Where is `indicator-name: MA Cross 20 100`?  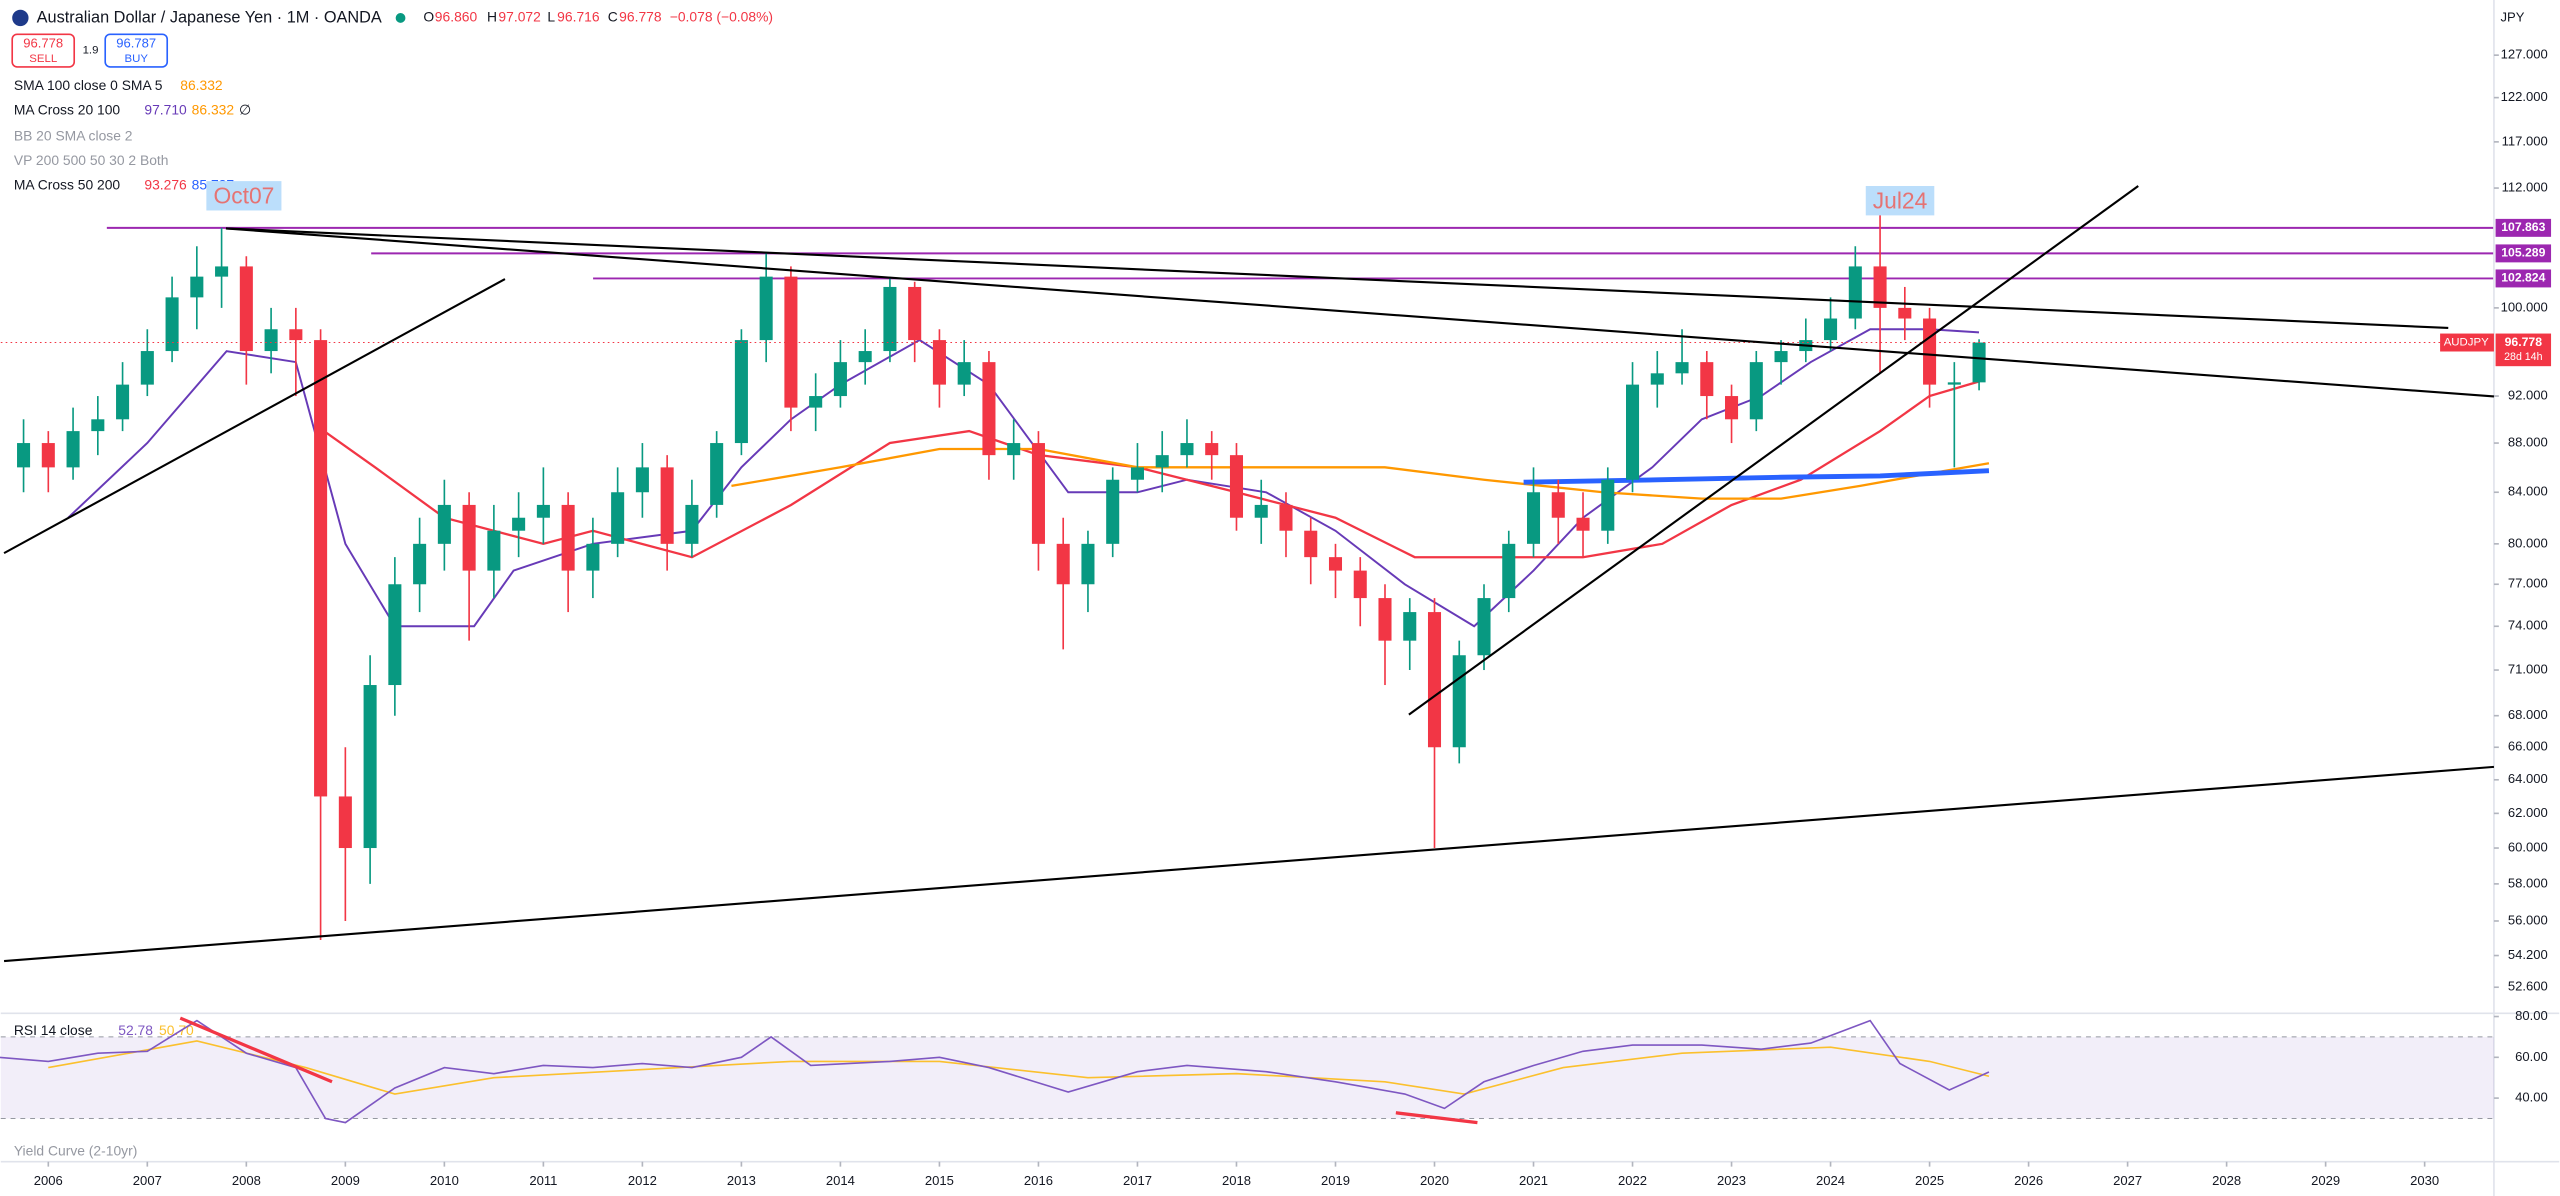 indicator-name: MA Cross 20 100 is located at coordinates (67, 110).